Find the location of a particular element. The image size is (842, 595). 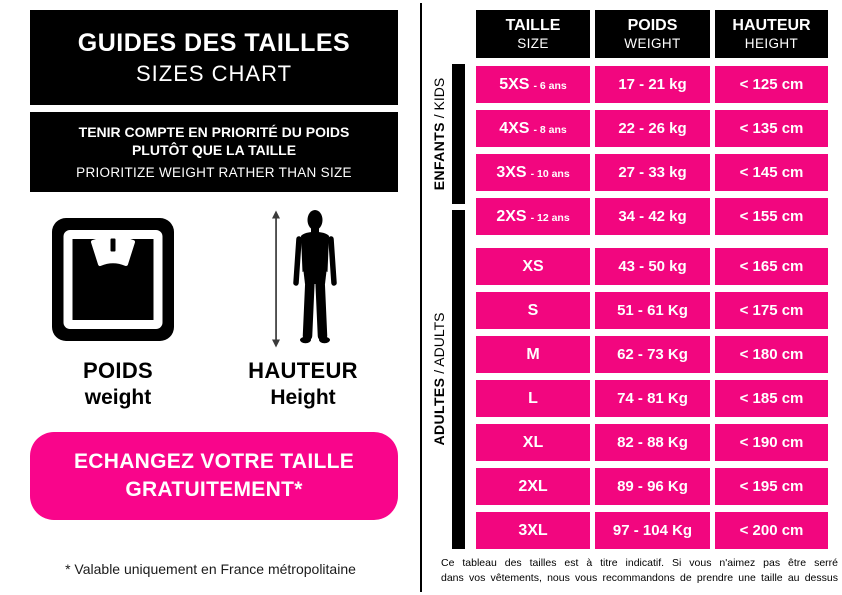

weight-cell: 27 - 33 kg is located at coordinates (652, 172).